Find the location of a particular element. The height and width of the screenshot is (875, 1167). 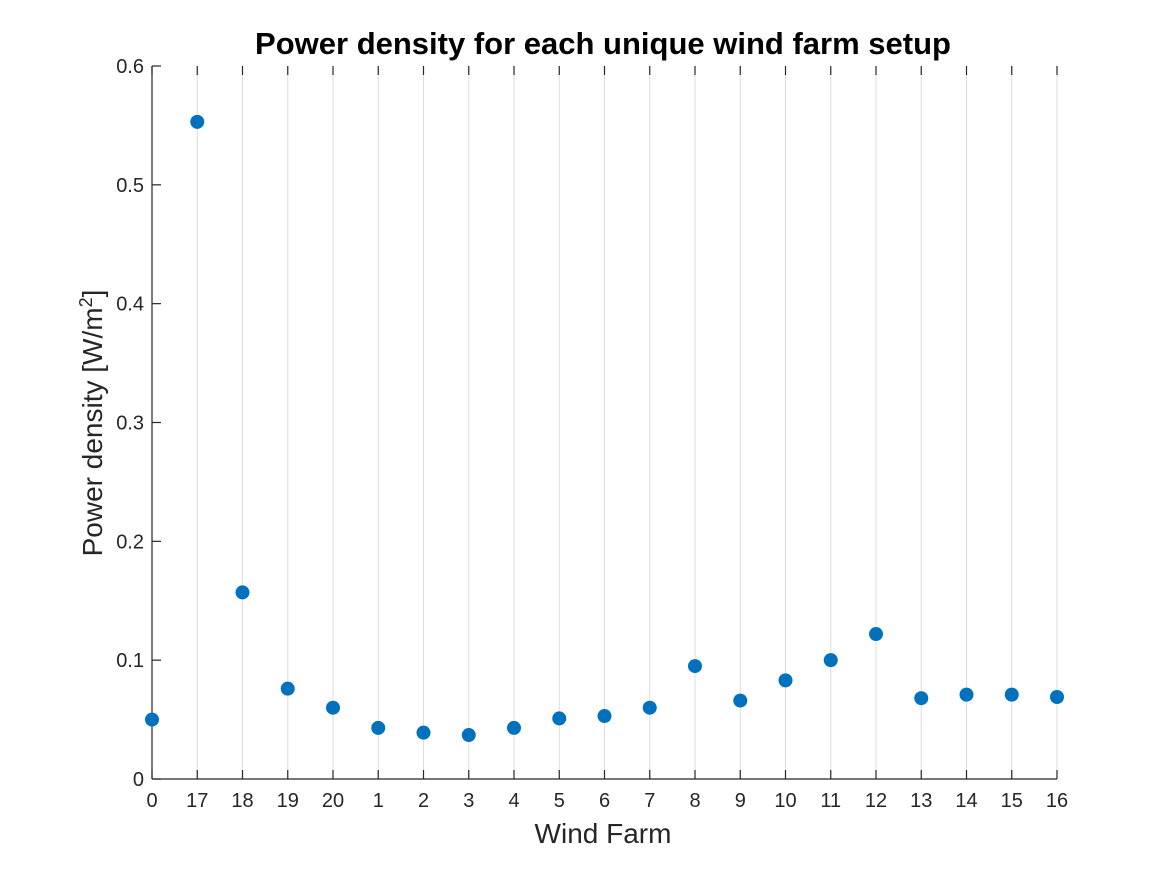

x-tick-label: 8 is located at coordinates (694, 801).